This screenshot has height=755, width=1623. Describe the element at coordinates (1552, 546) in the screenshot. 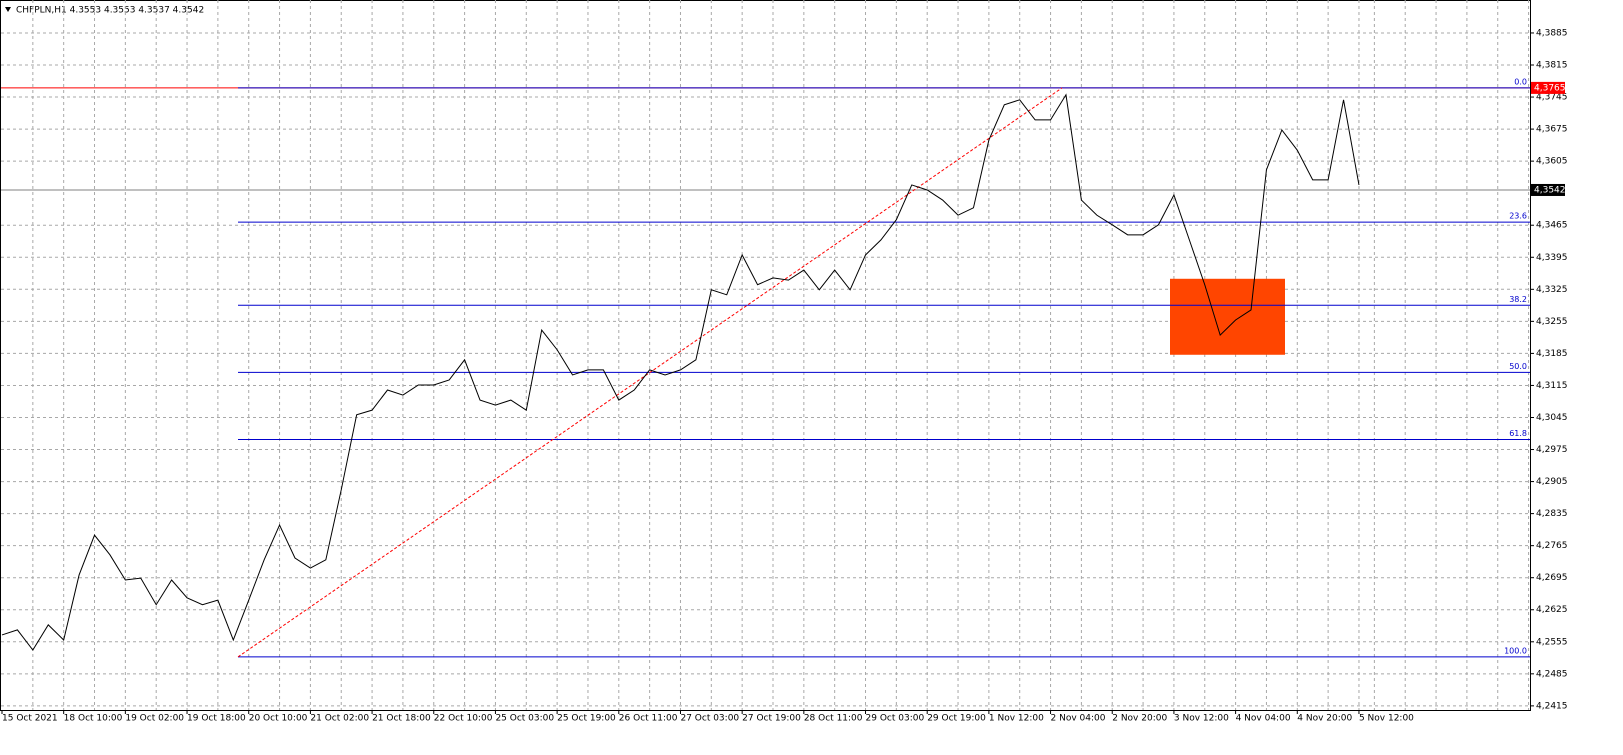

I see `y-tick-label: 4,2765` at that location.